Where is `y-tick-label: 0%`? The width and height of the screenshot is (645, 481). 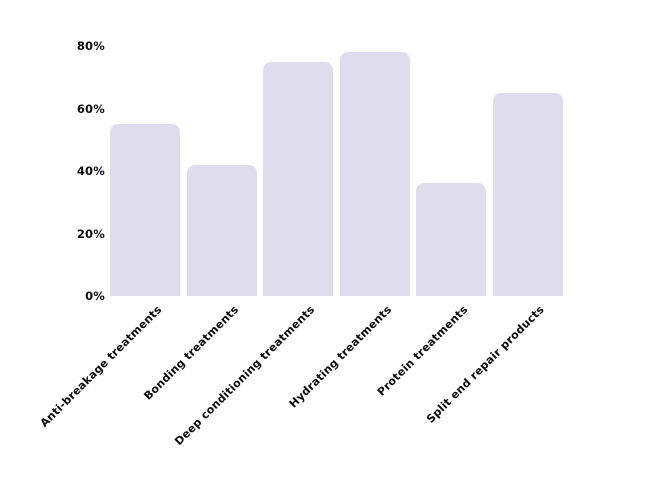 y-tick-label: 0% is located at coordinates (95, 296).